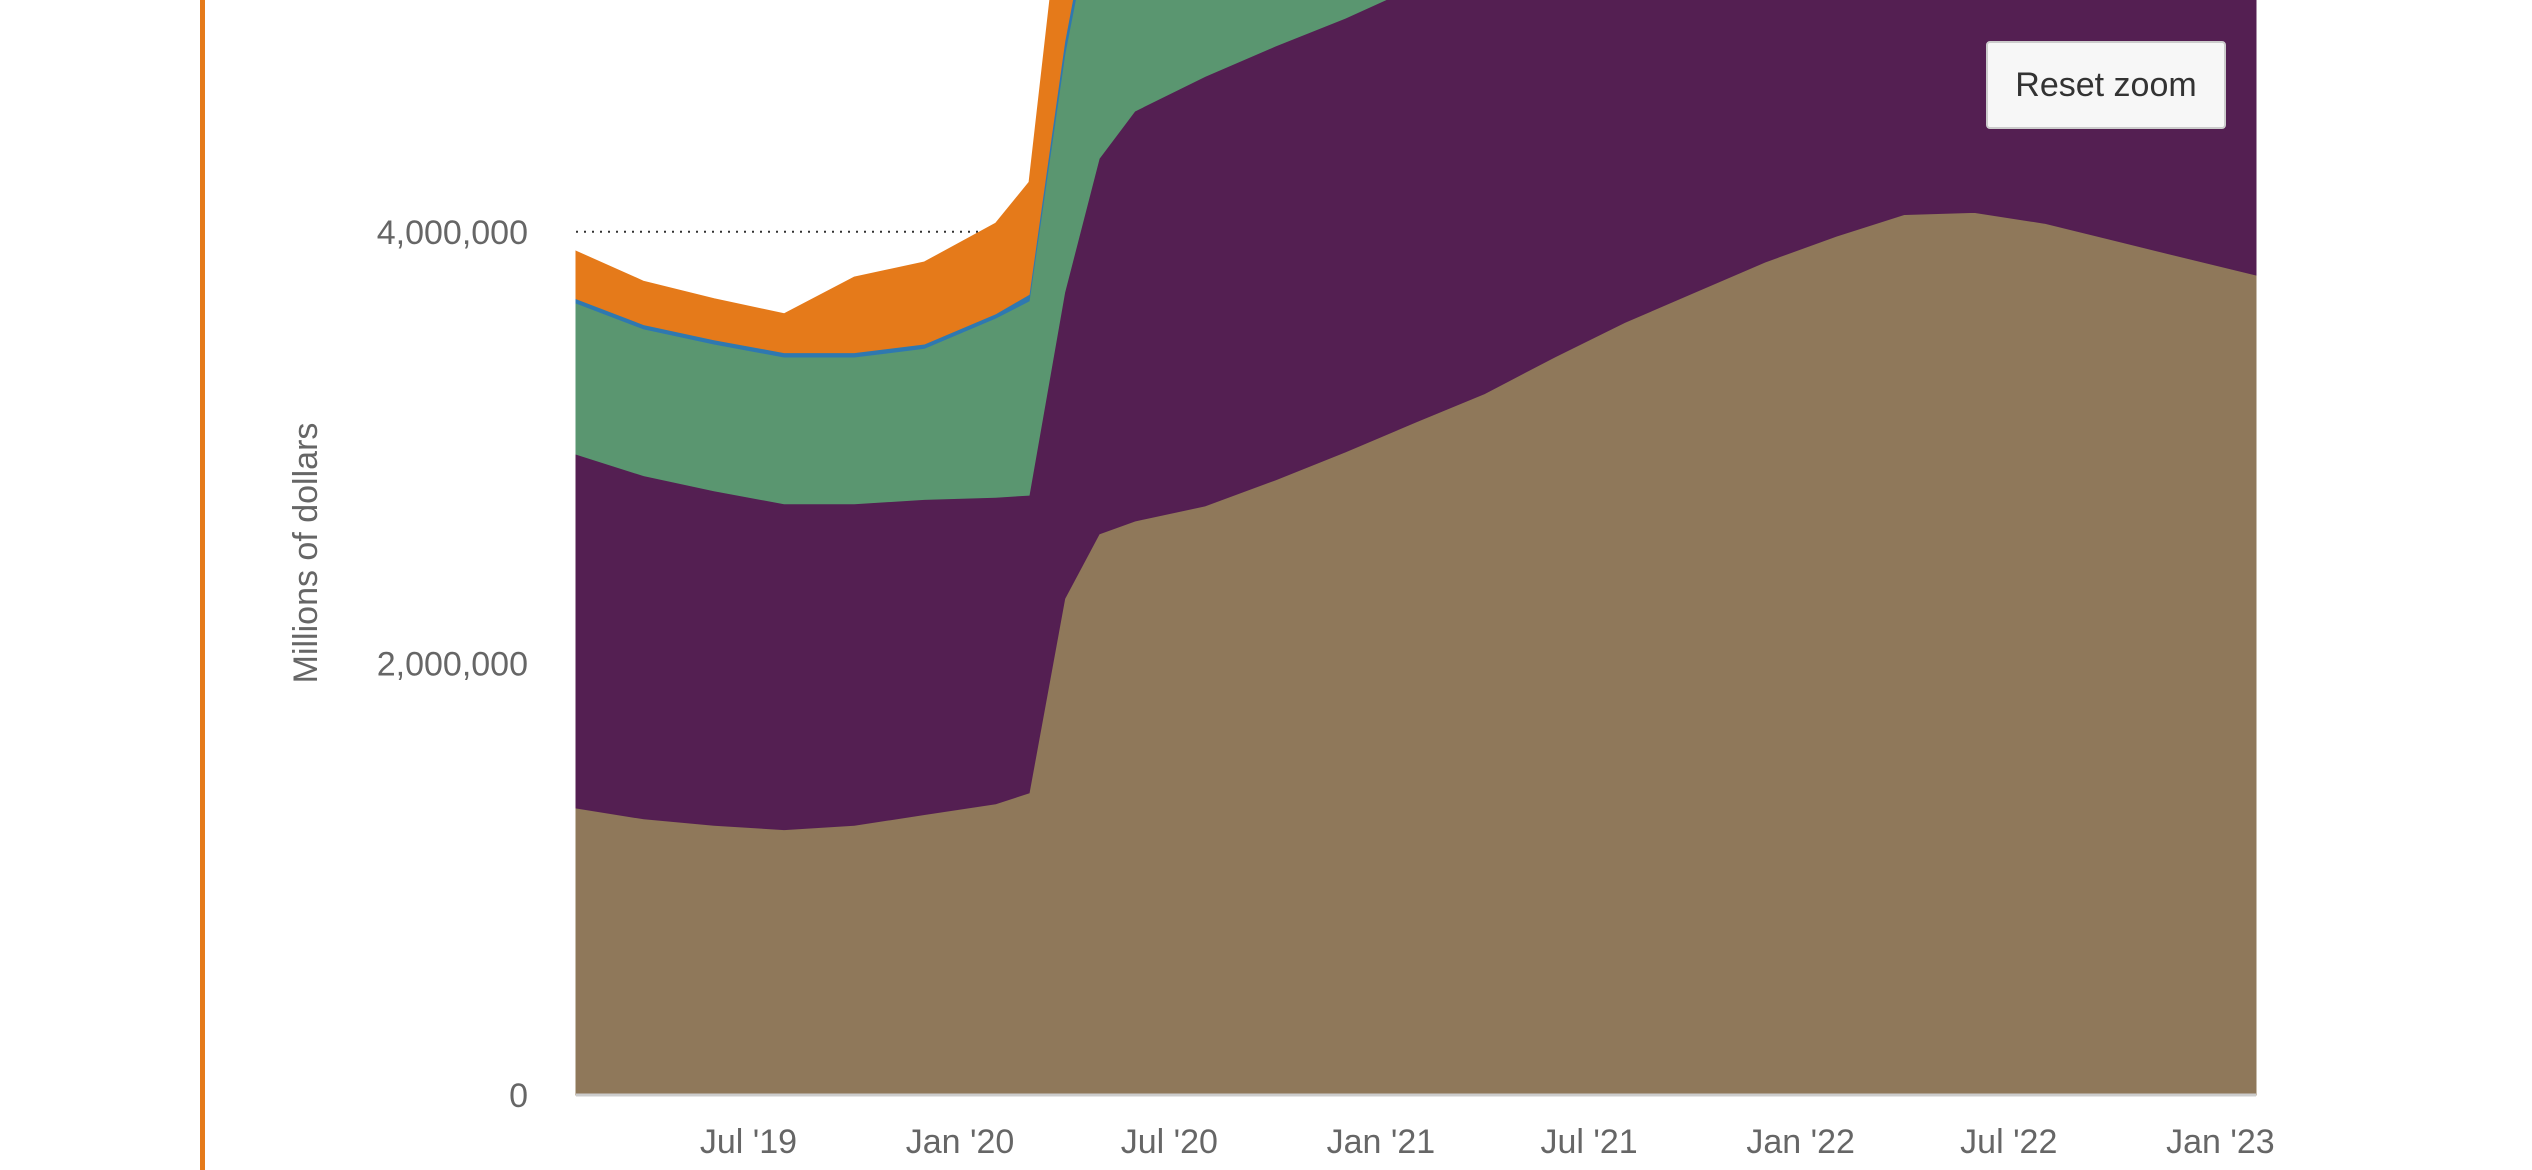 The width and height of the screenshot is (2532, 1170). What do you see at coordinates (748, 1142) in the screenshot?
I see `x-tick-label: Jul '19` at bounding box center [748, 1142].